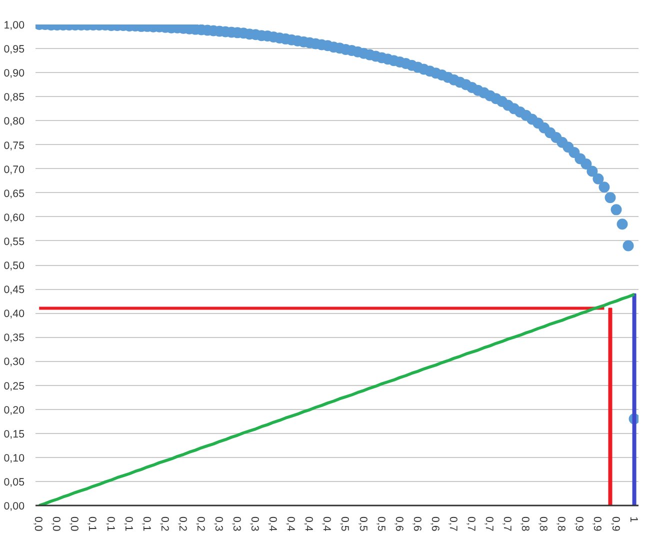 This screenshot has height=534, width=654. What do you see at coordinates (14, 98) in the screenshot?
I see `y-tick-label: 0,85` at bounding box center [14, 98].